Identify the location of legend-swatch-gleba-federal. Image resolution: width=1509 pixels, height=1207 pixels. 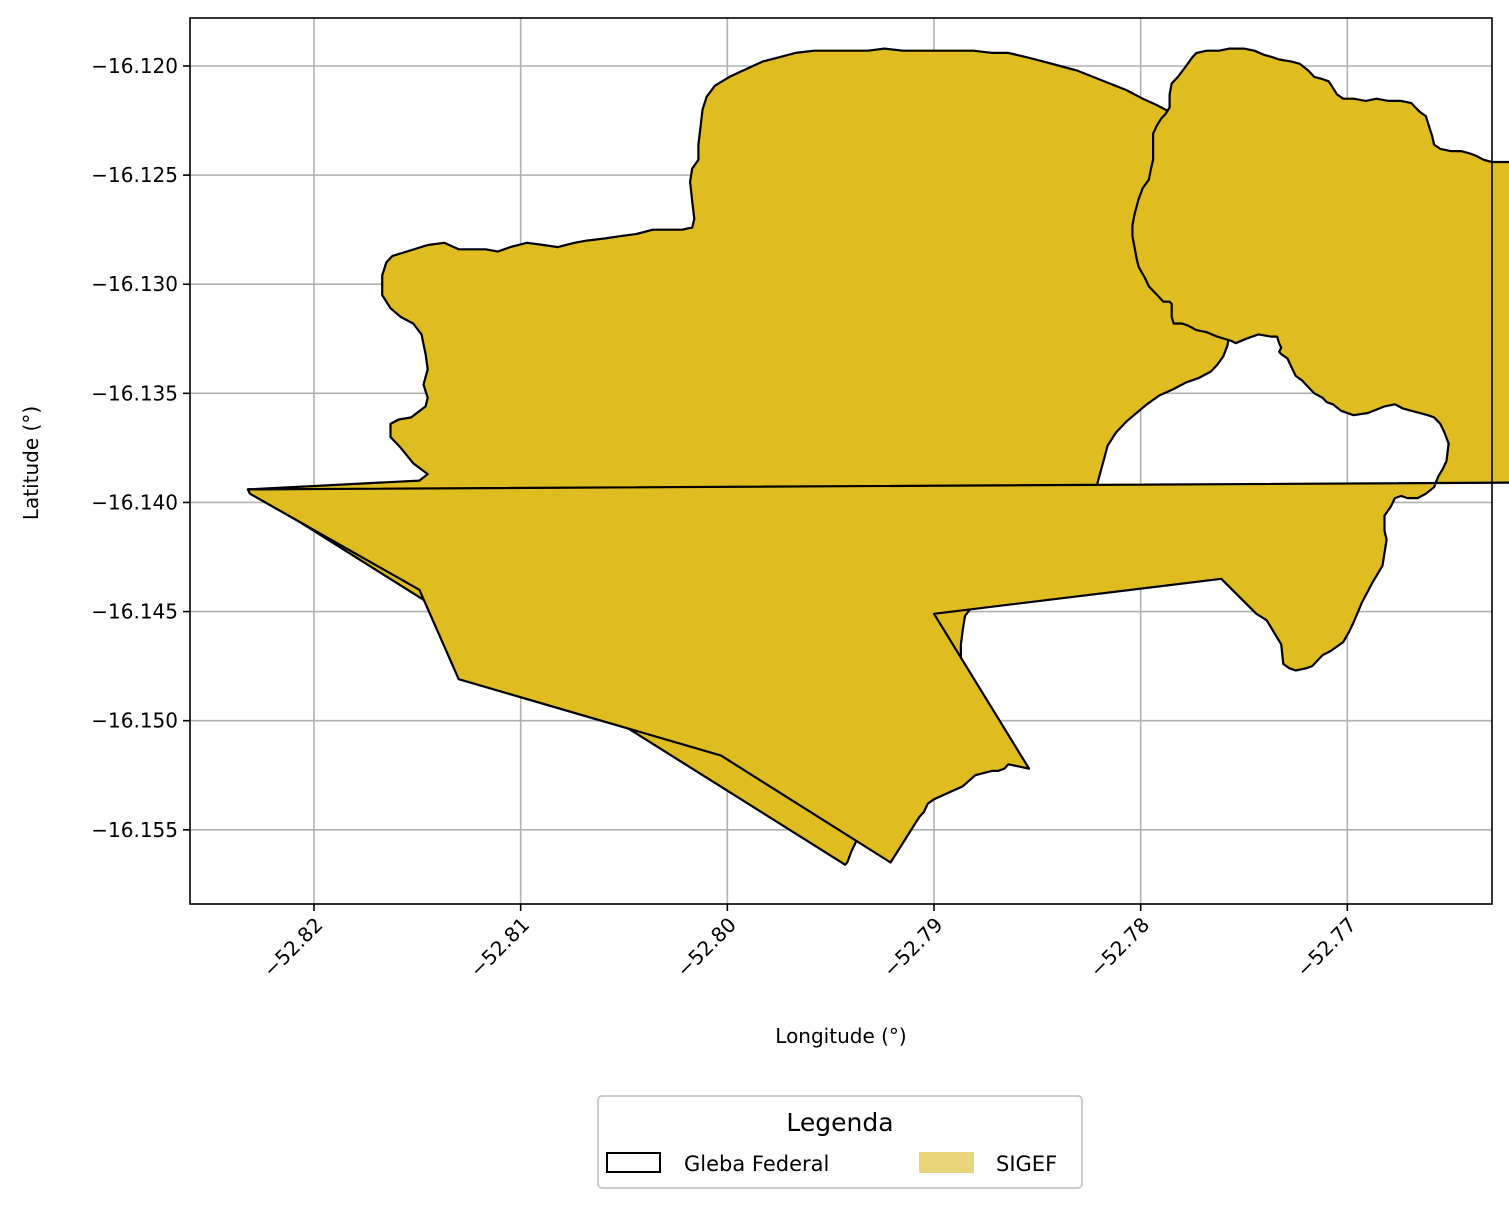
(633, 1162).